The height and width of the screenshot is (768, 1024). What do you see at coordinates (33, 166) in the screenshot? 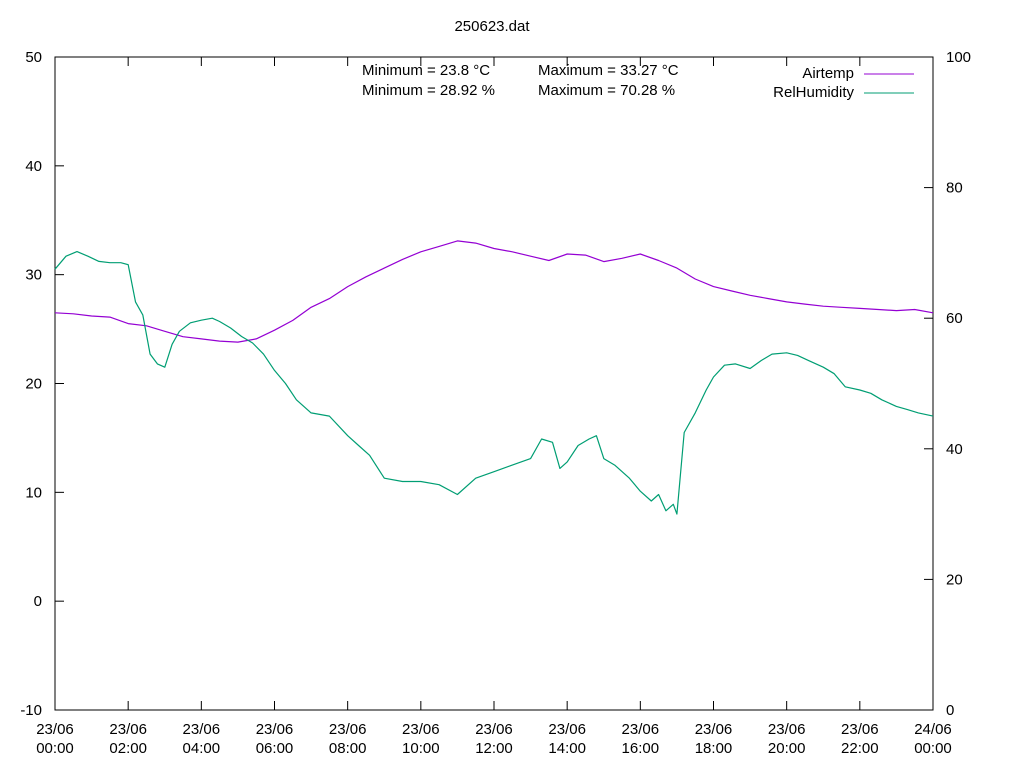
I see `y-tick-label: 40` at bounding box center [33, 166].